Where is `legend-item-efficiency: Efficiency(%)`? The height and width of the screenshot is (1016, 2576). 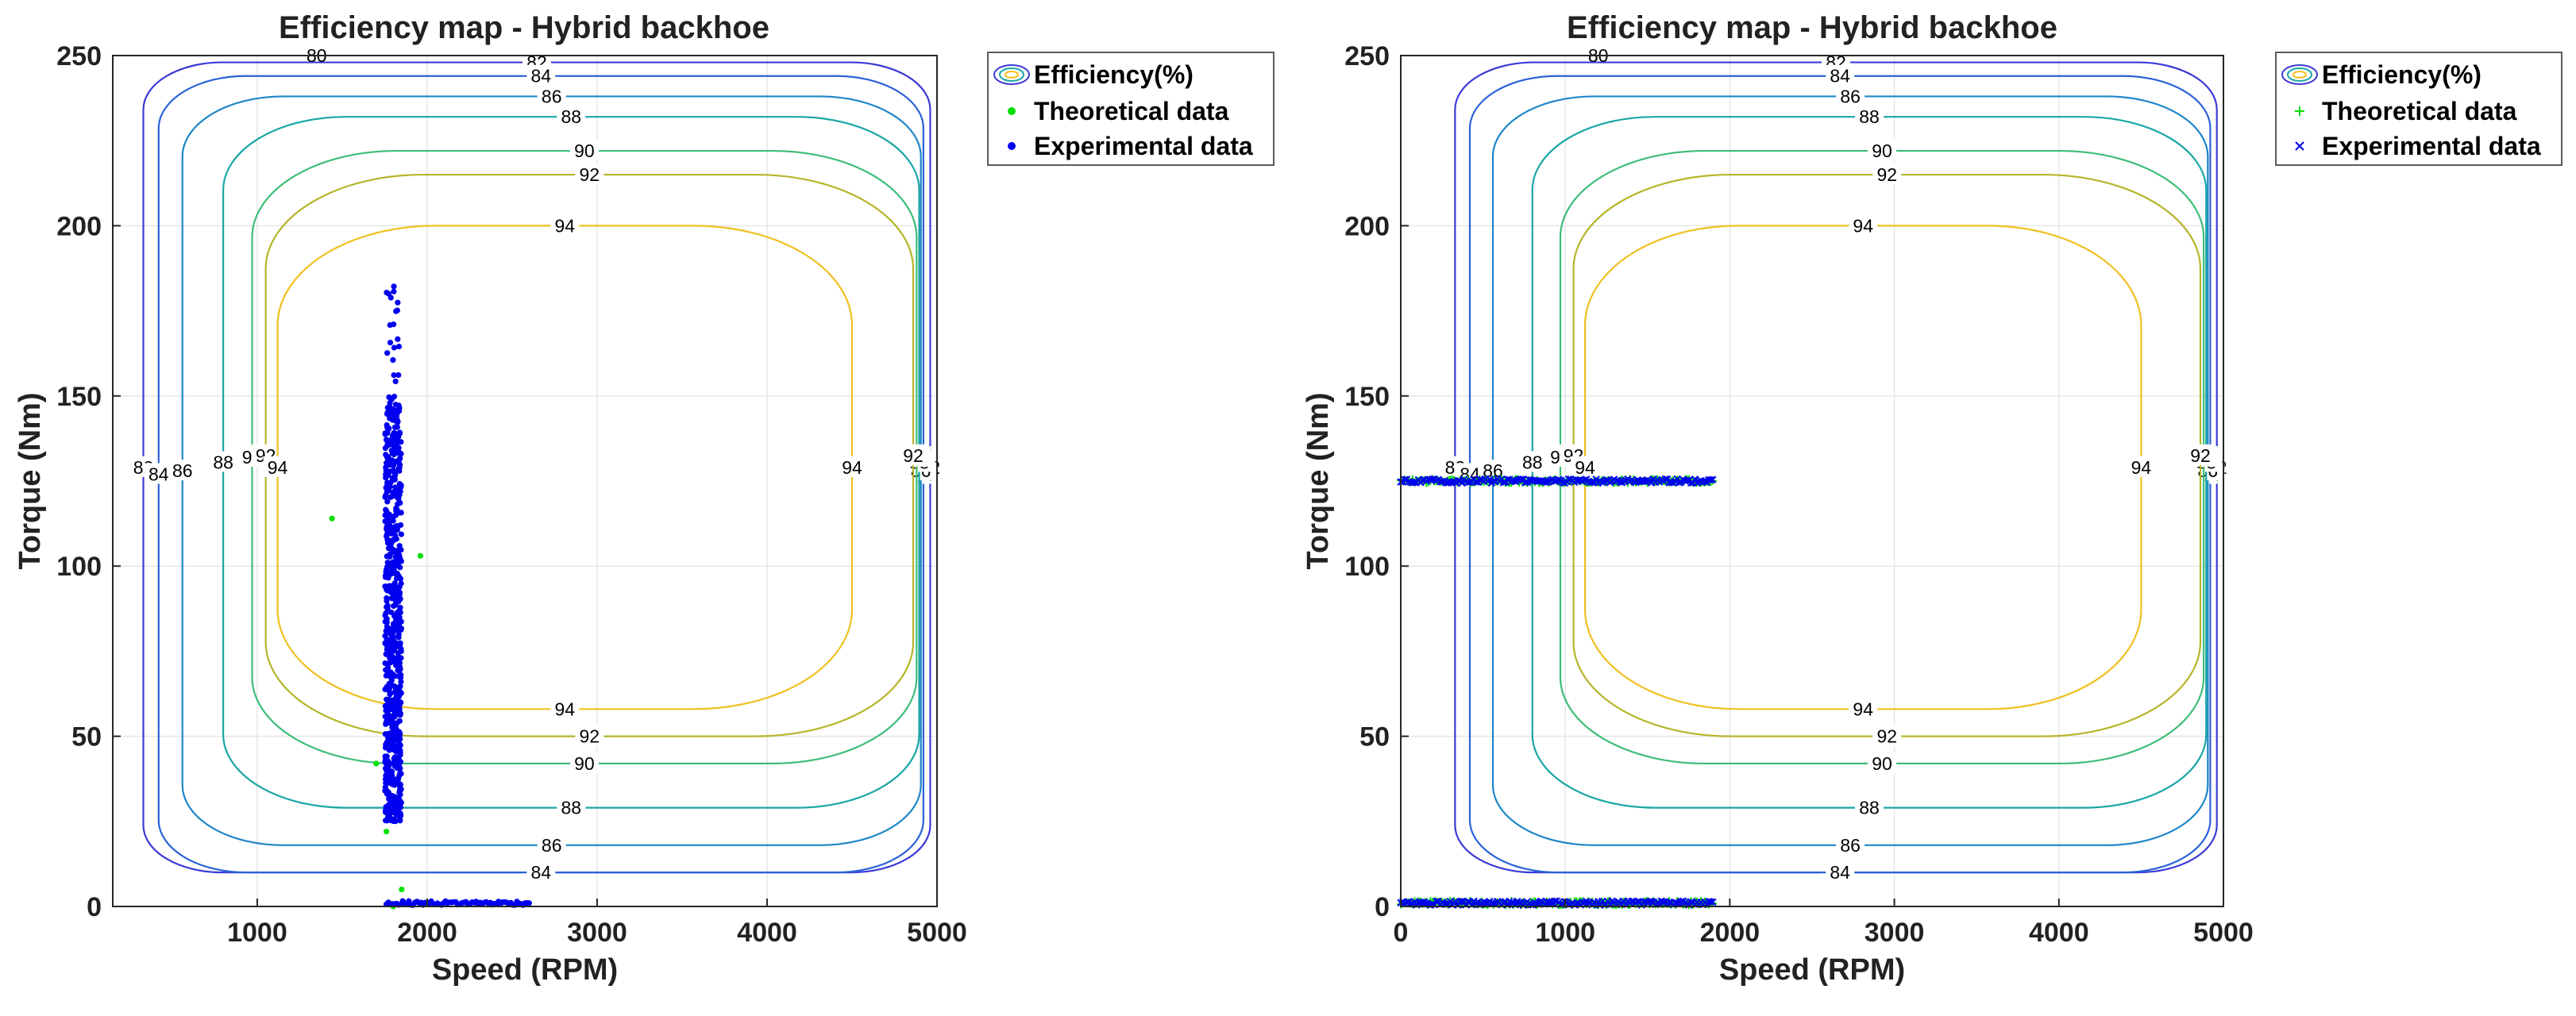
legend-item-efficiency: Efficiency(%) is located at coordinates (2381, 74).